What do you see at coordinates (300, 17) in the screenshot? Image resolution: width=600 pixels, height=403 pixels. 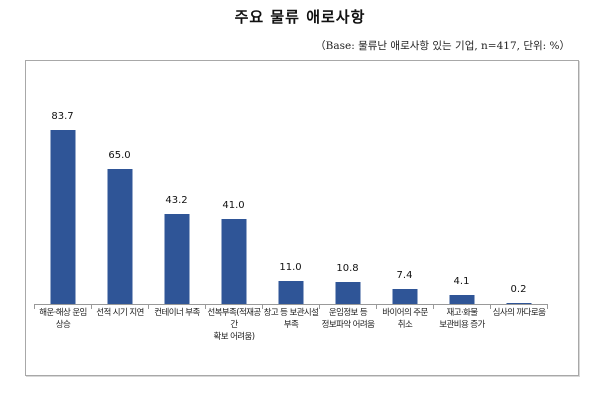 I see `page-title: 주요 물류 애로사항` at bounding box center [300, 17].